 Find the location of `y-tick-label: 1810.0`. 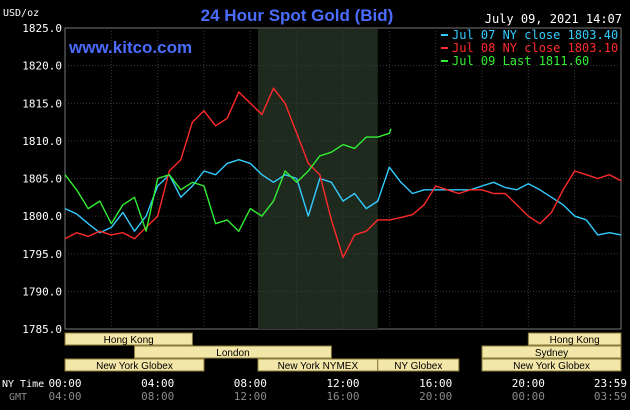

y-tick-label: 1810.0 is located at coordinates (42, 141).